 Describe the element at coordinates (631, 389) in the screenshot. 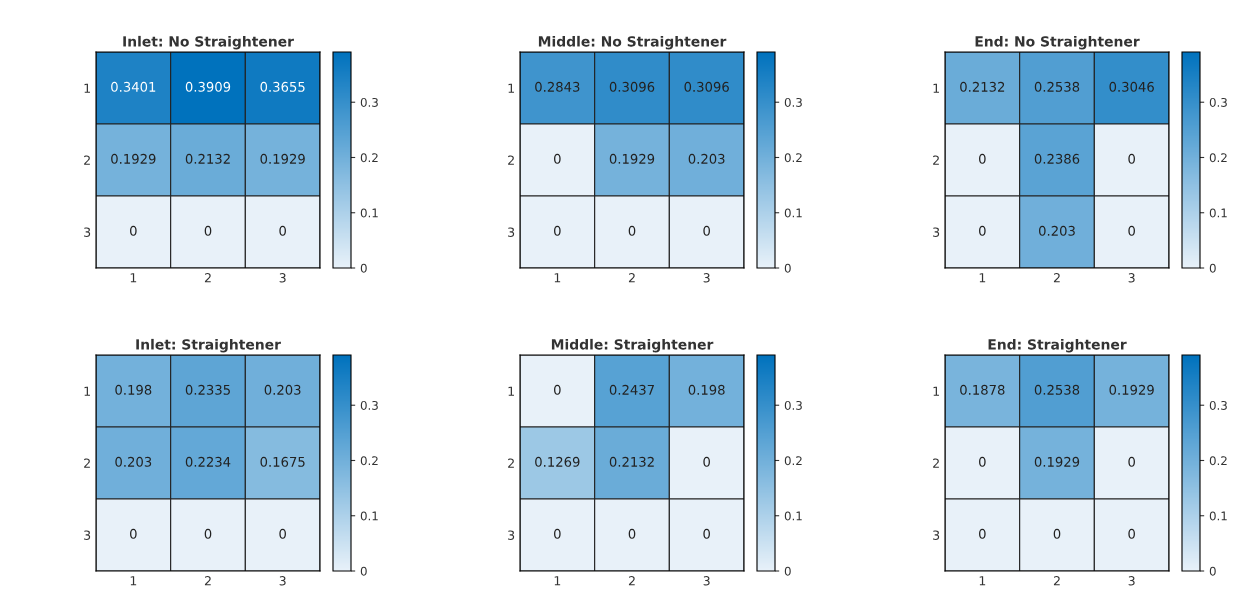

I see `data-label: 0.2437` at that location.